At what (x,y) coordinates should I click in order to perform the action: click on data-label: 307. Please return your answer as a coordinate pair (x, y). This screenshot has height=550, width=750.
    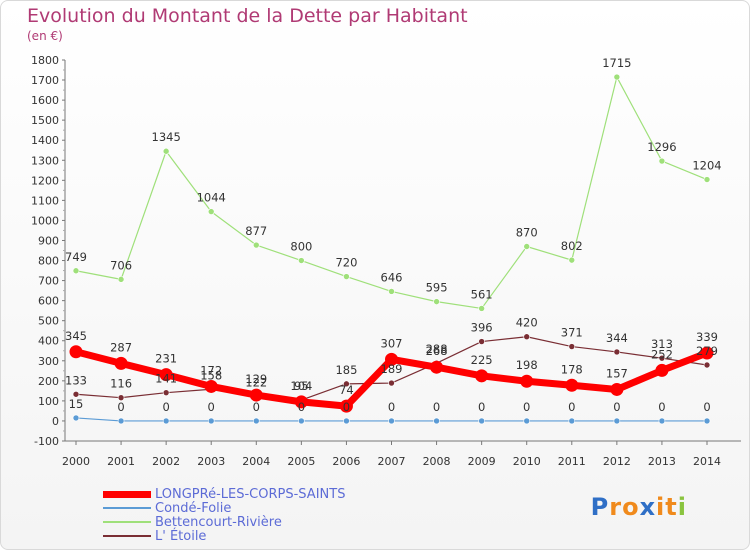
    Looking at the image, I should click on (392, 343).